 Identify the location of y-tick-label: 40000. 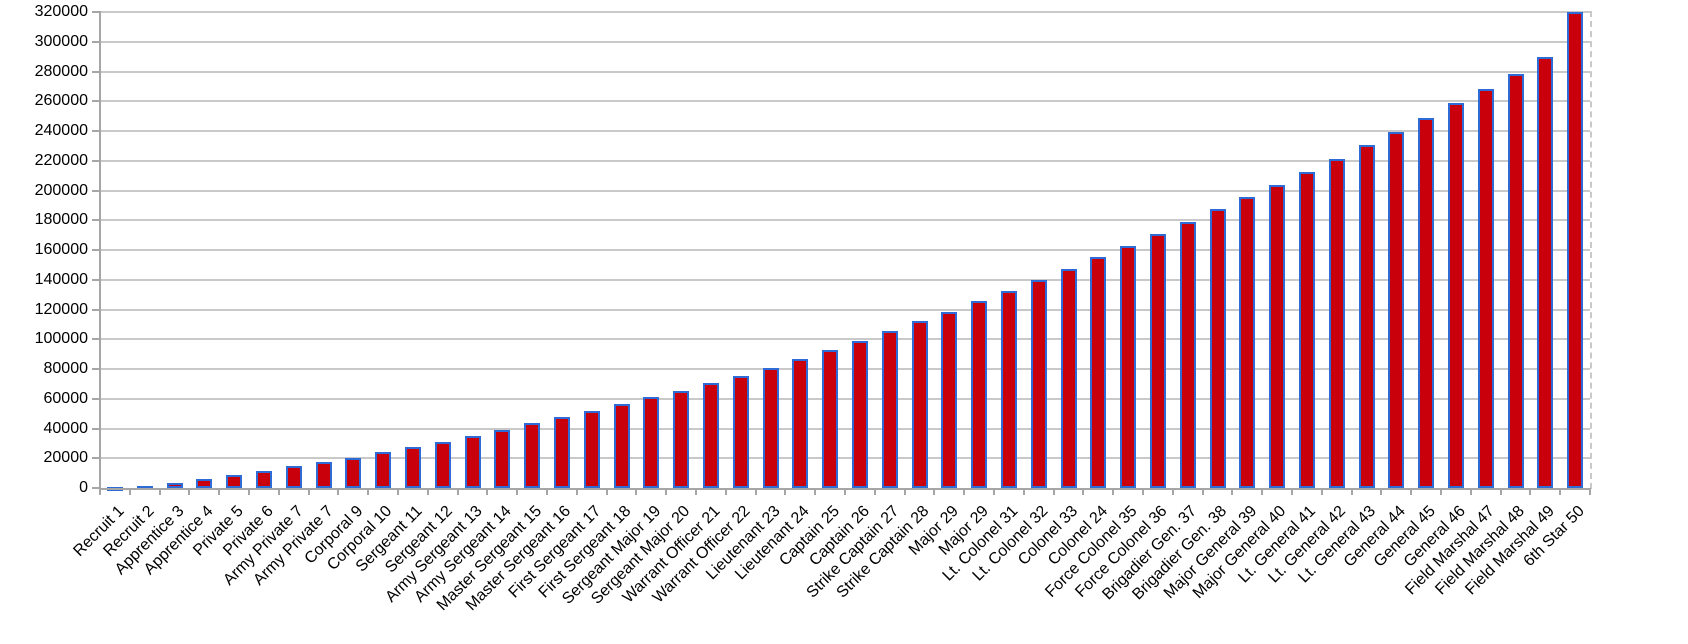
(66, 428).